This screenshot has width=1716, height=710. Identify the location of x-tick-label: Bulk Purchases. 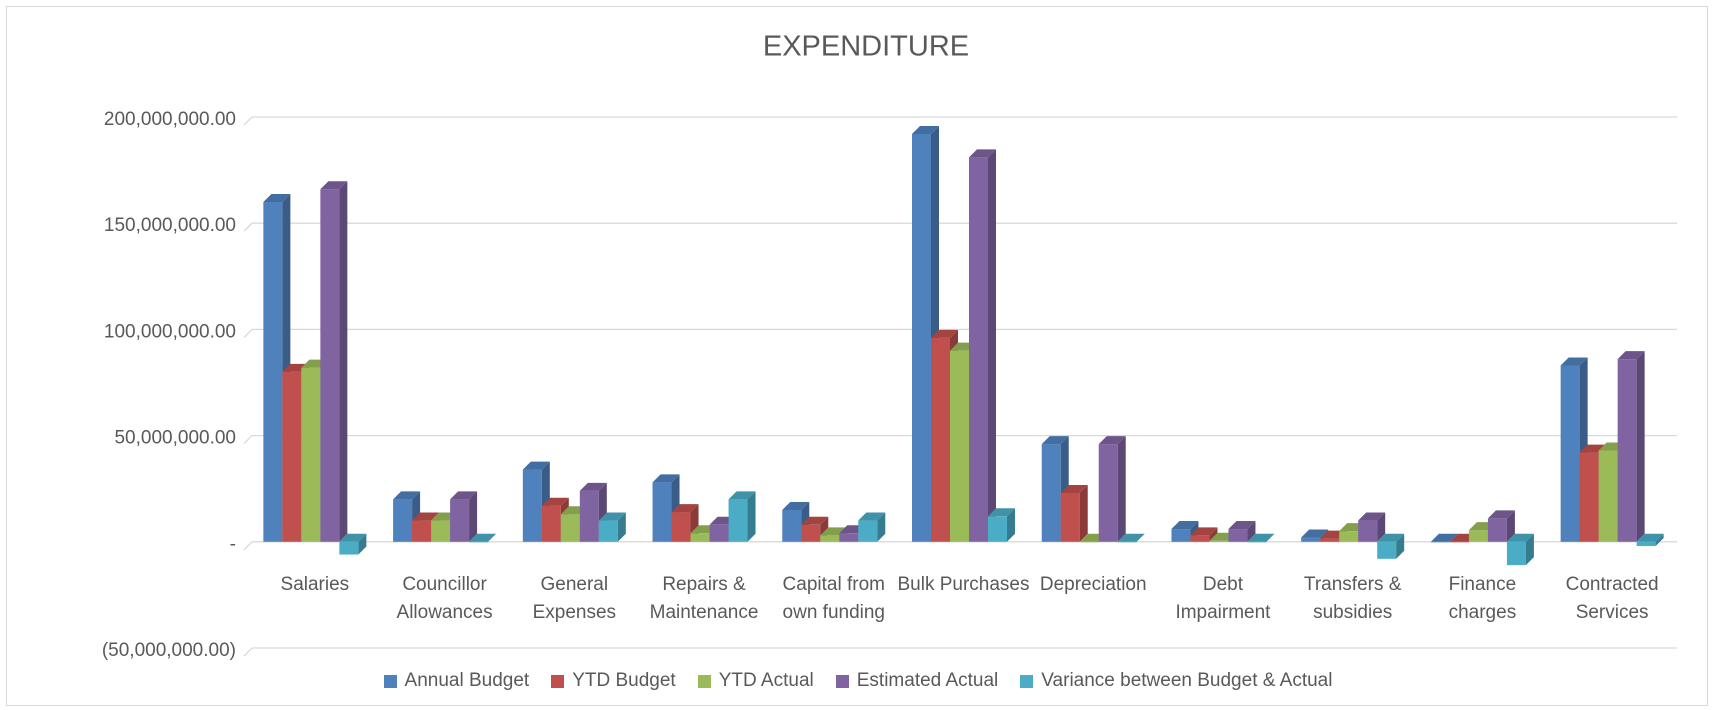
(963, 584).